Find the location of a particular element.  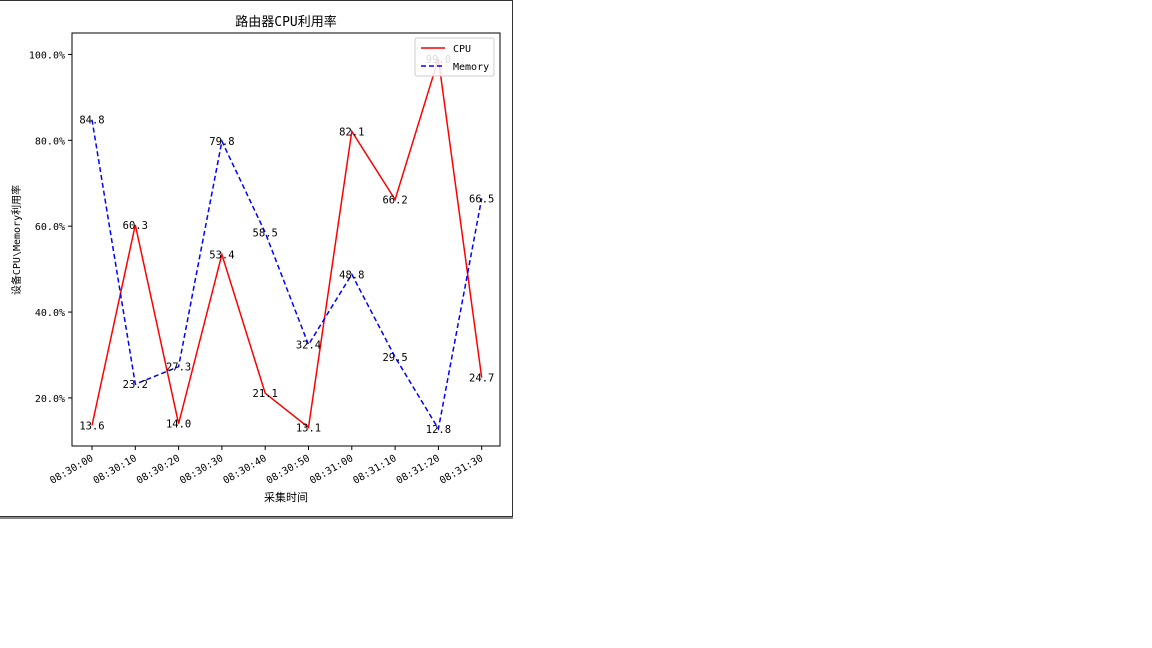

data-label-cpu: 82.1 is located at coordinates (351, 132).